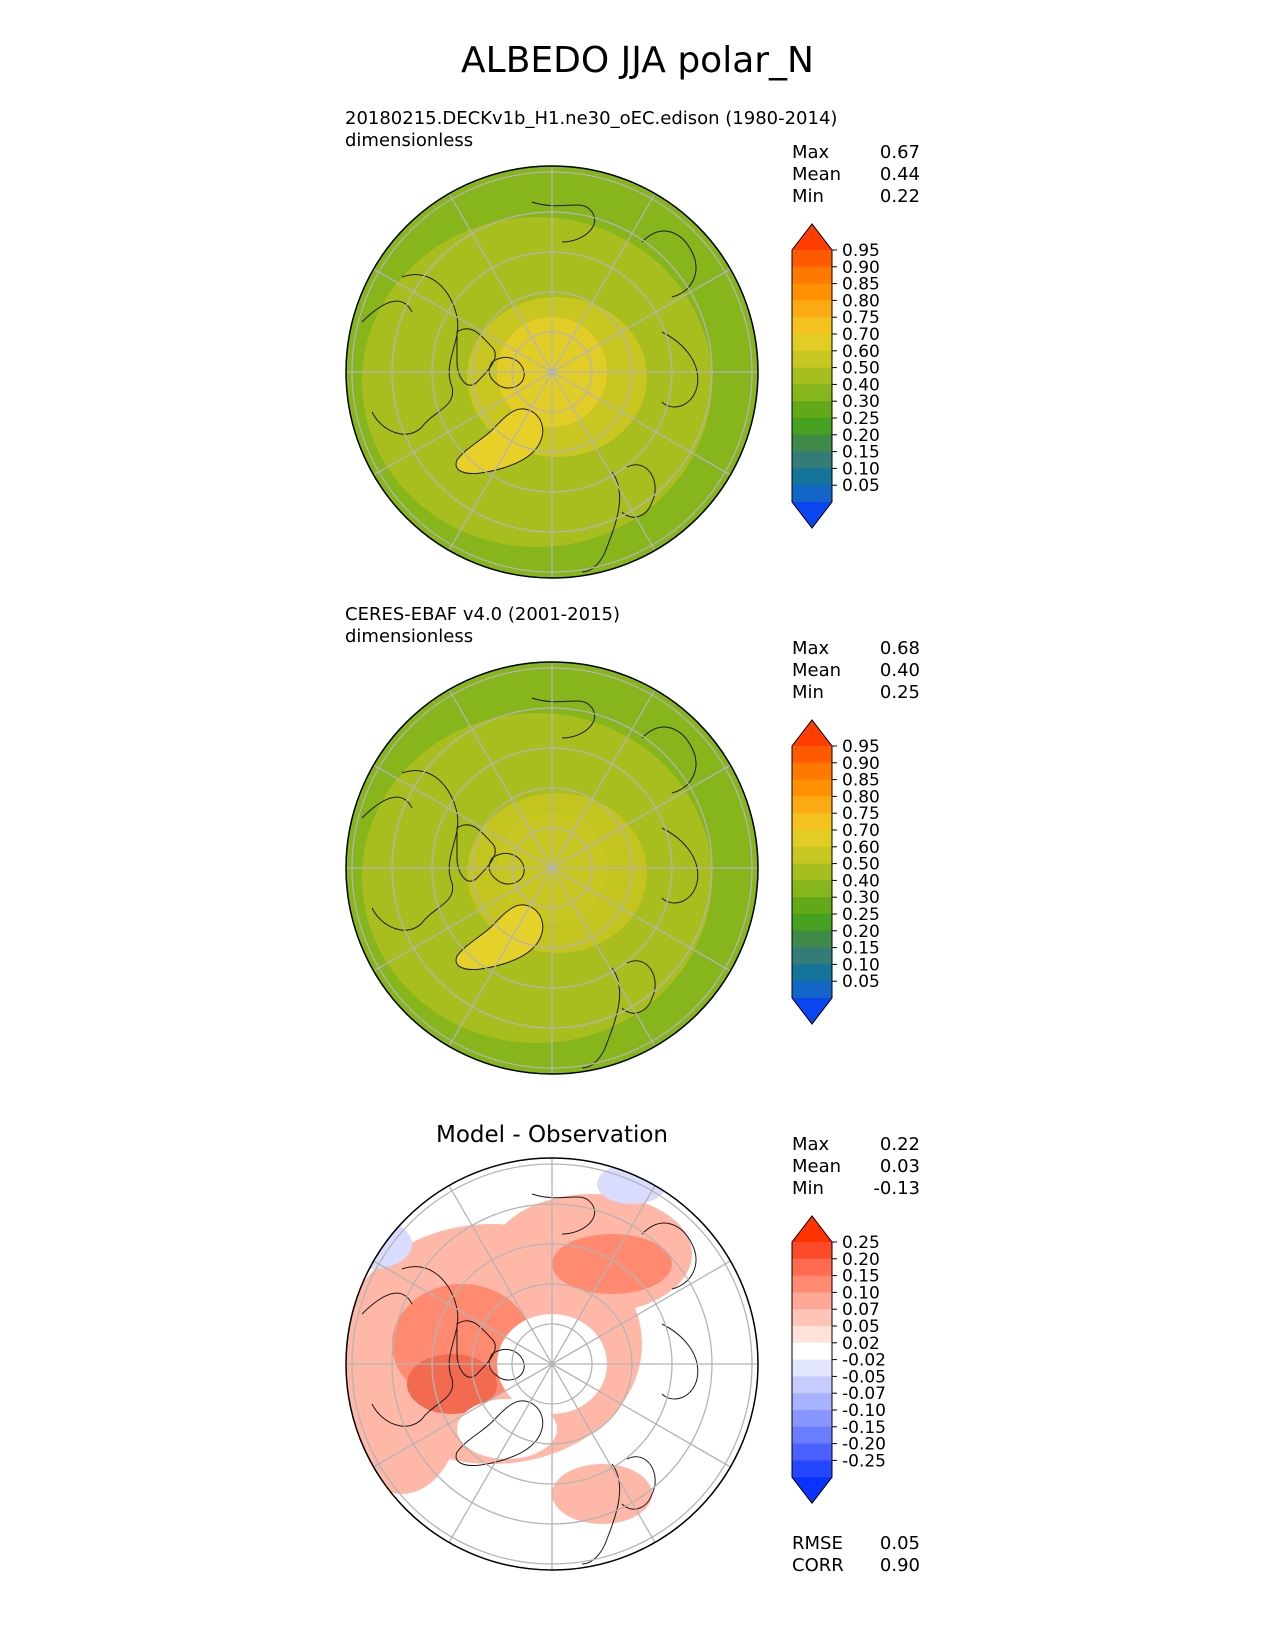 This screenshot has width=1275, height=1650. Describe the element at coordinates (861, 285) in the screenshot. I see `colorbar-tick-label: 0.85` at that location.